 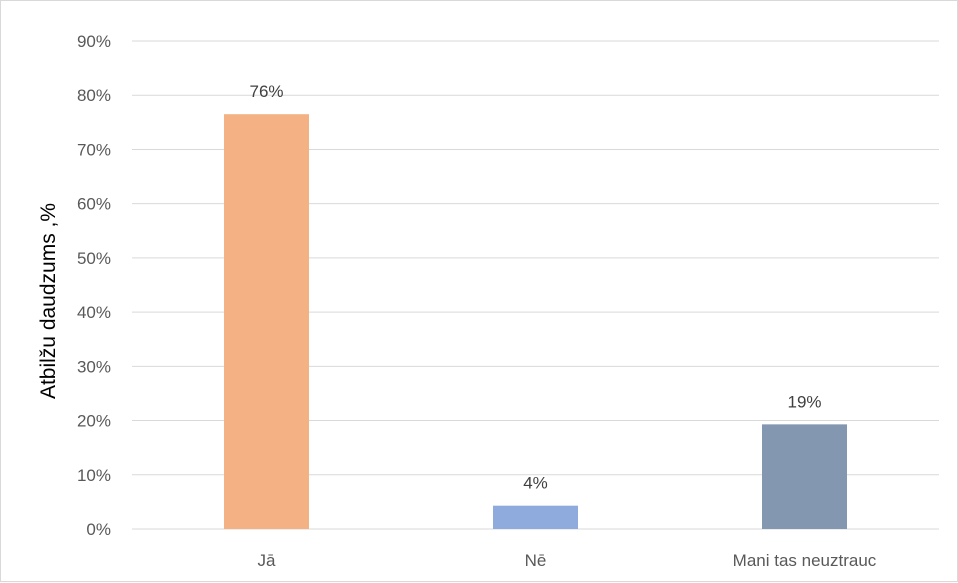 What do you see at coordinates (267, 560) in the screenshot?
I see `x-tick-label: Jā` at bounding box center [267, 560].